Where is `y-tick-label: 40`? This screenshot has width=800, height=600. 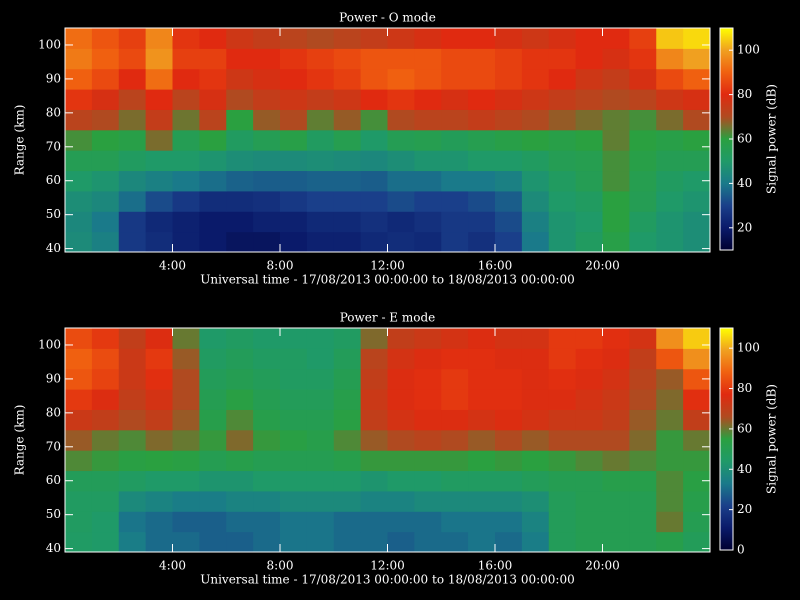 y-tick-label: 40 is located at coordinates (53, 248).